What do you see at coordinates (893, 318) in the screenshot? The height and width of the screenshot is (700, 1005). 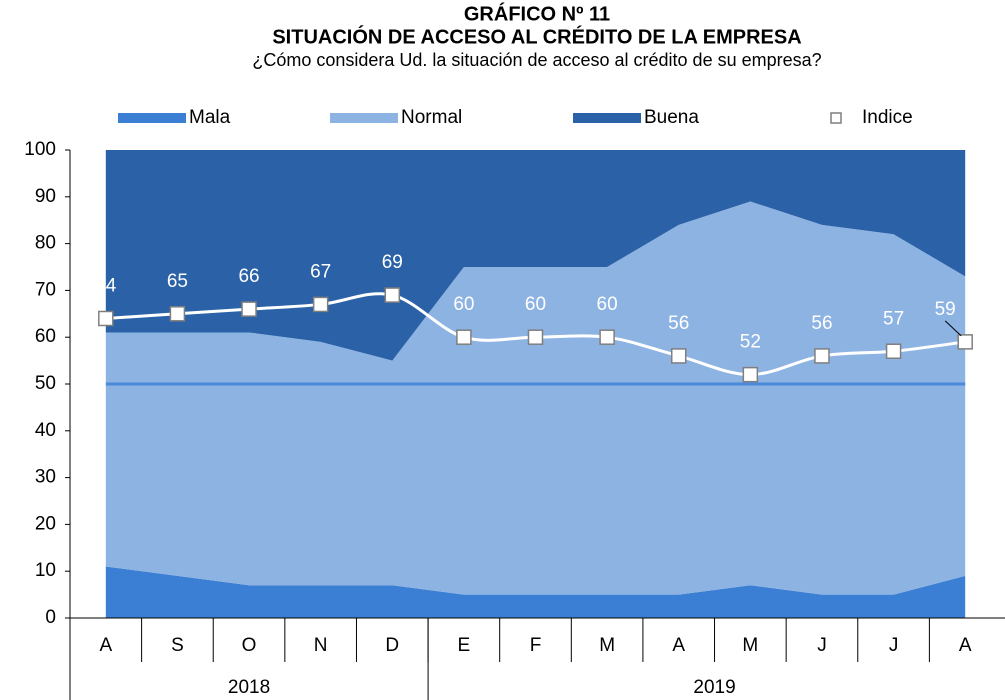 I see `data-label: 57` at bounding box center [893, 318].